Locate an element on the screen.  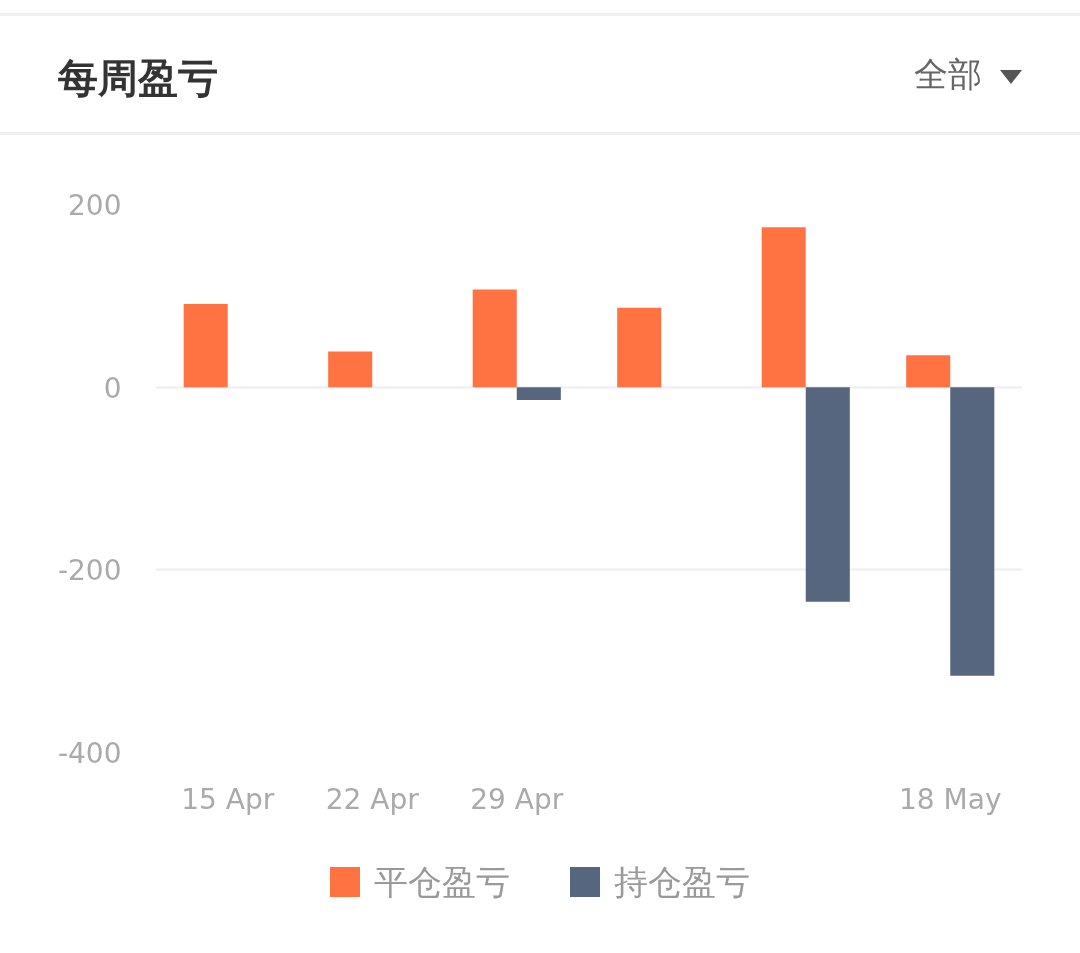
y-tick-label: -400 is located at coordinates (89, 753).